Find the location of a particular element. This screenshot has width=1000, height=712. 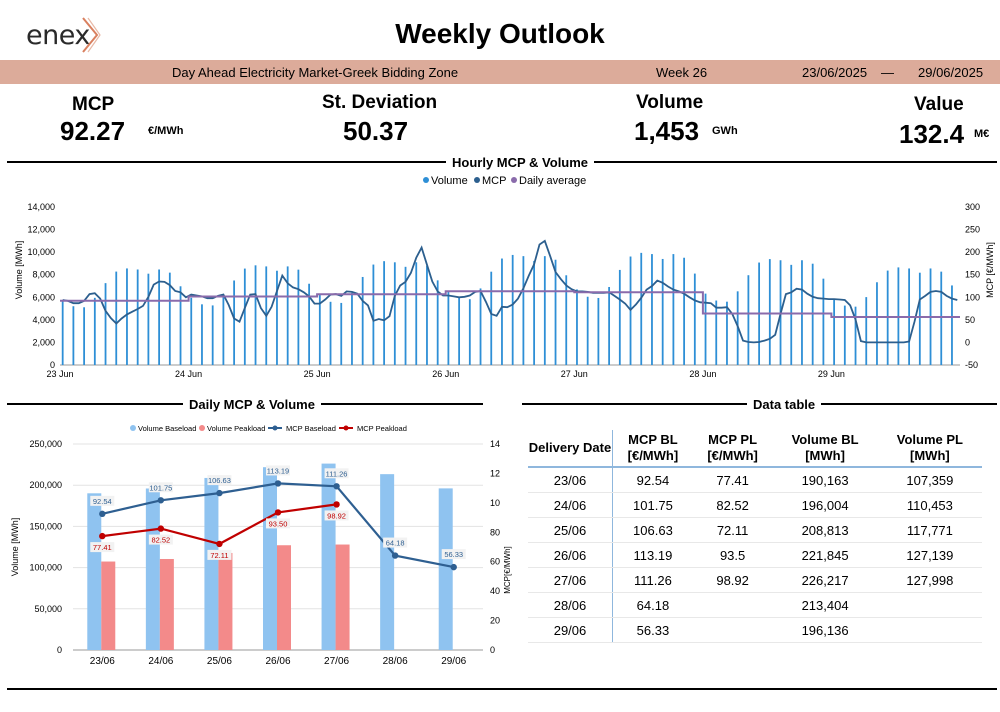

table-cell: 117,771 is located at coordinates (929, 530).